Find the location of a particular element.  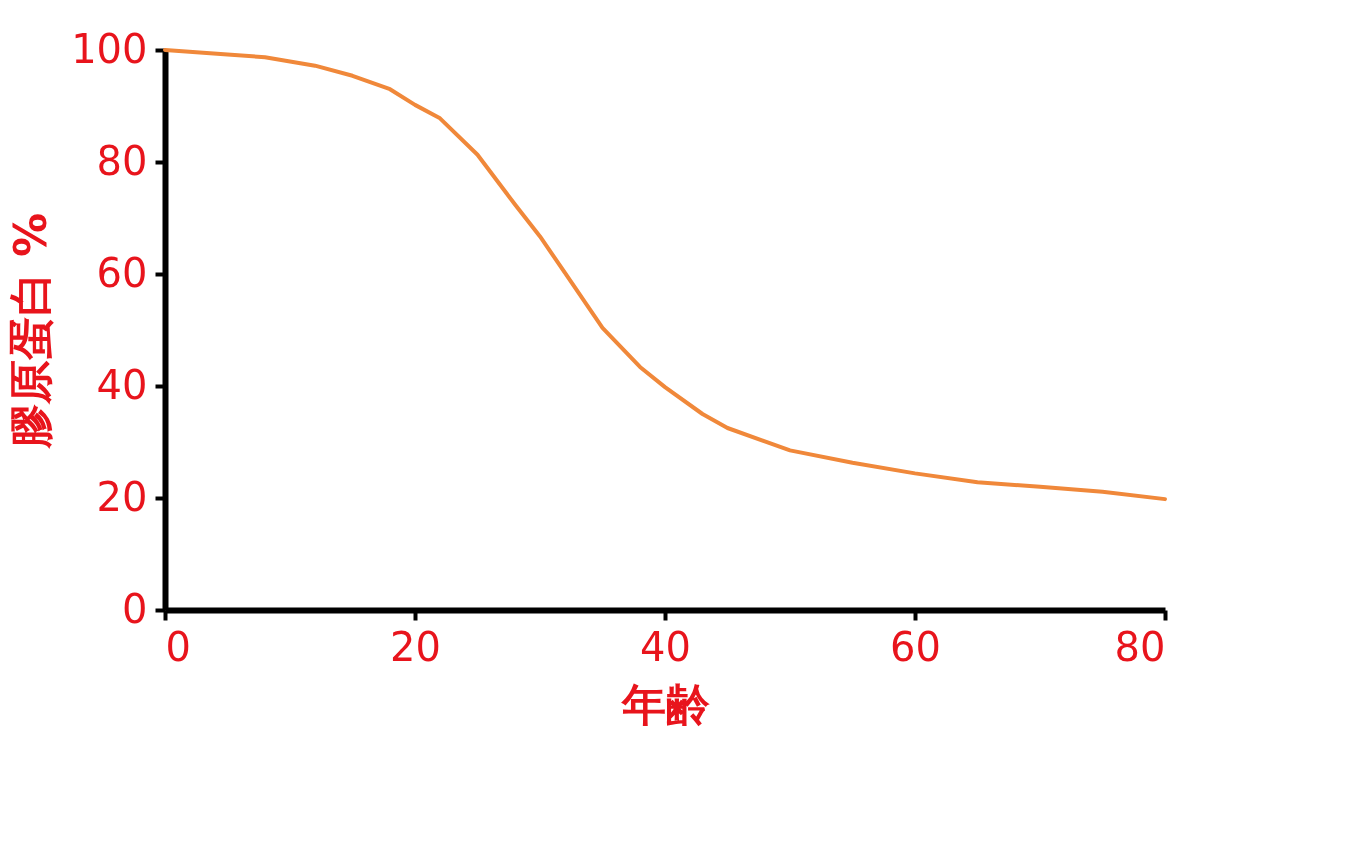

x-tick-label: 40 is located at coordinates (665, 646).